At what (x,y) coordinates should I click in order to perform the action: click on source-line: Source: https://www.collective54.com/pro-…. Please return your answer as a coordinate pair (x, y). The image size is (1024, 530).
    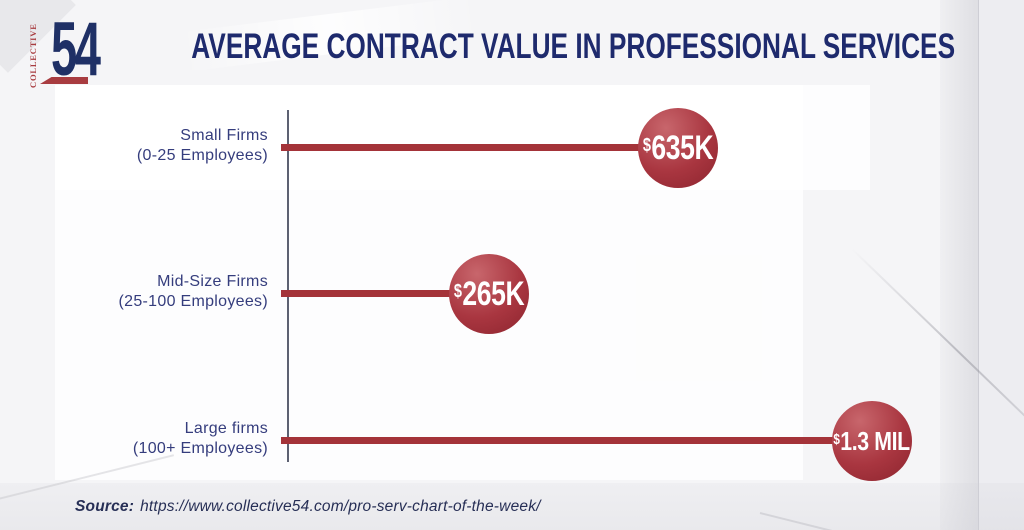
    Looking at the image, I should click on (308, 507).